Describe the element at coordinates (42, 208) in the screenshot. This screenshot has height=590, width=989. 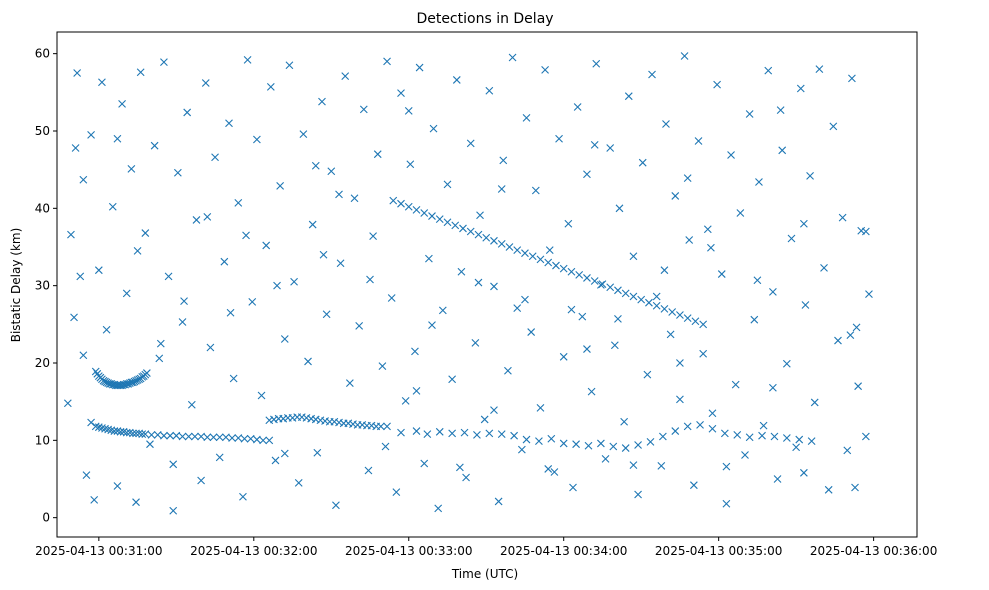
I see `y-tick-label: 40` at that location.